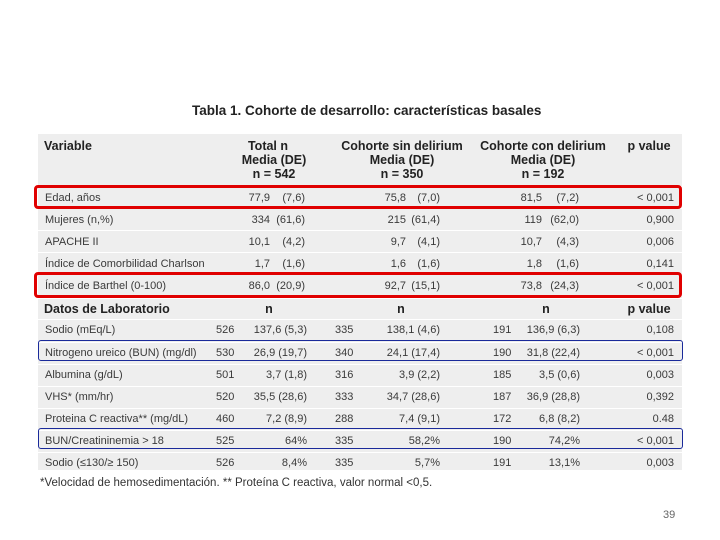  Describe the element at coordinates (106, 286) in the screenshot. I see `row-label: Índice de Barthel (0-100)` at that location.